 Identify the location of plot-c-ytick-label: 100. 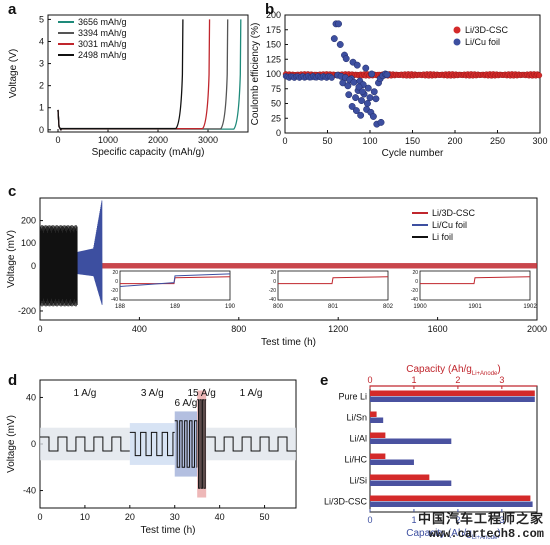
(28, 243).